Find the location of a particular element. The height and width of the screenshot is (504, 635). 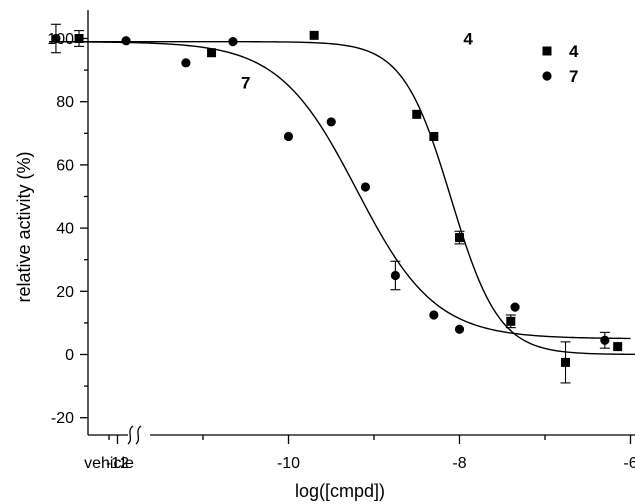

y-tick-label: 0 is located at coordinates (69, 355).